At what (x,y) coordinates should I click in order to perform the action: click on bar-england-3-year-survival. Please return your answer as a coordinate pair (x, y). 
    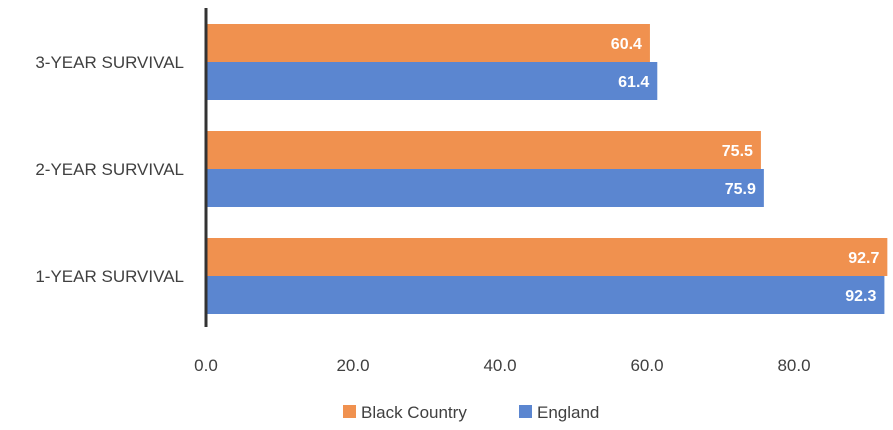
    Looking at the image, I should click on (432, 81).